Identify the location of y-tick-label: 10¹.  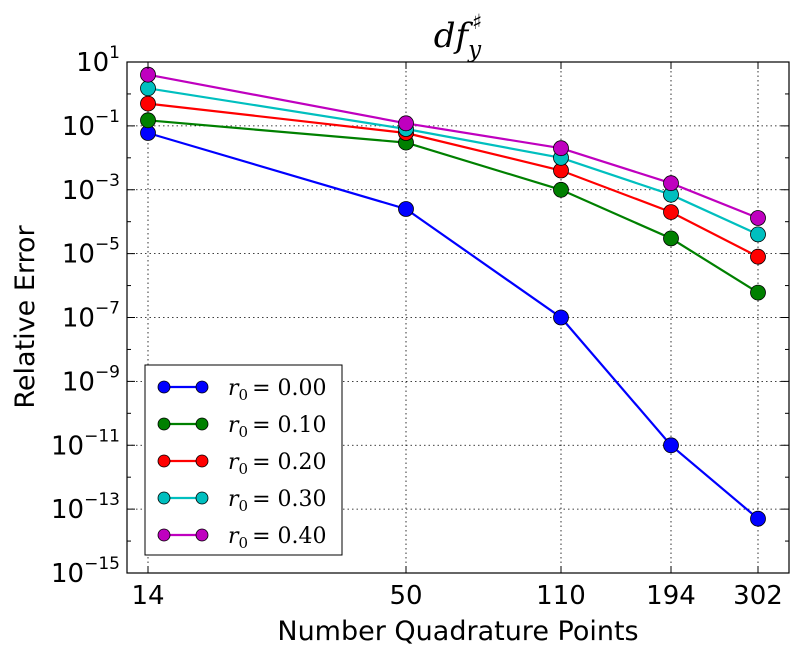
(98, 60).